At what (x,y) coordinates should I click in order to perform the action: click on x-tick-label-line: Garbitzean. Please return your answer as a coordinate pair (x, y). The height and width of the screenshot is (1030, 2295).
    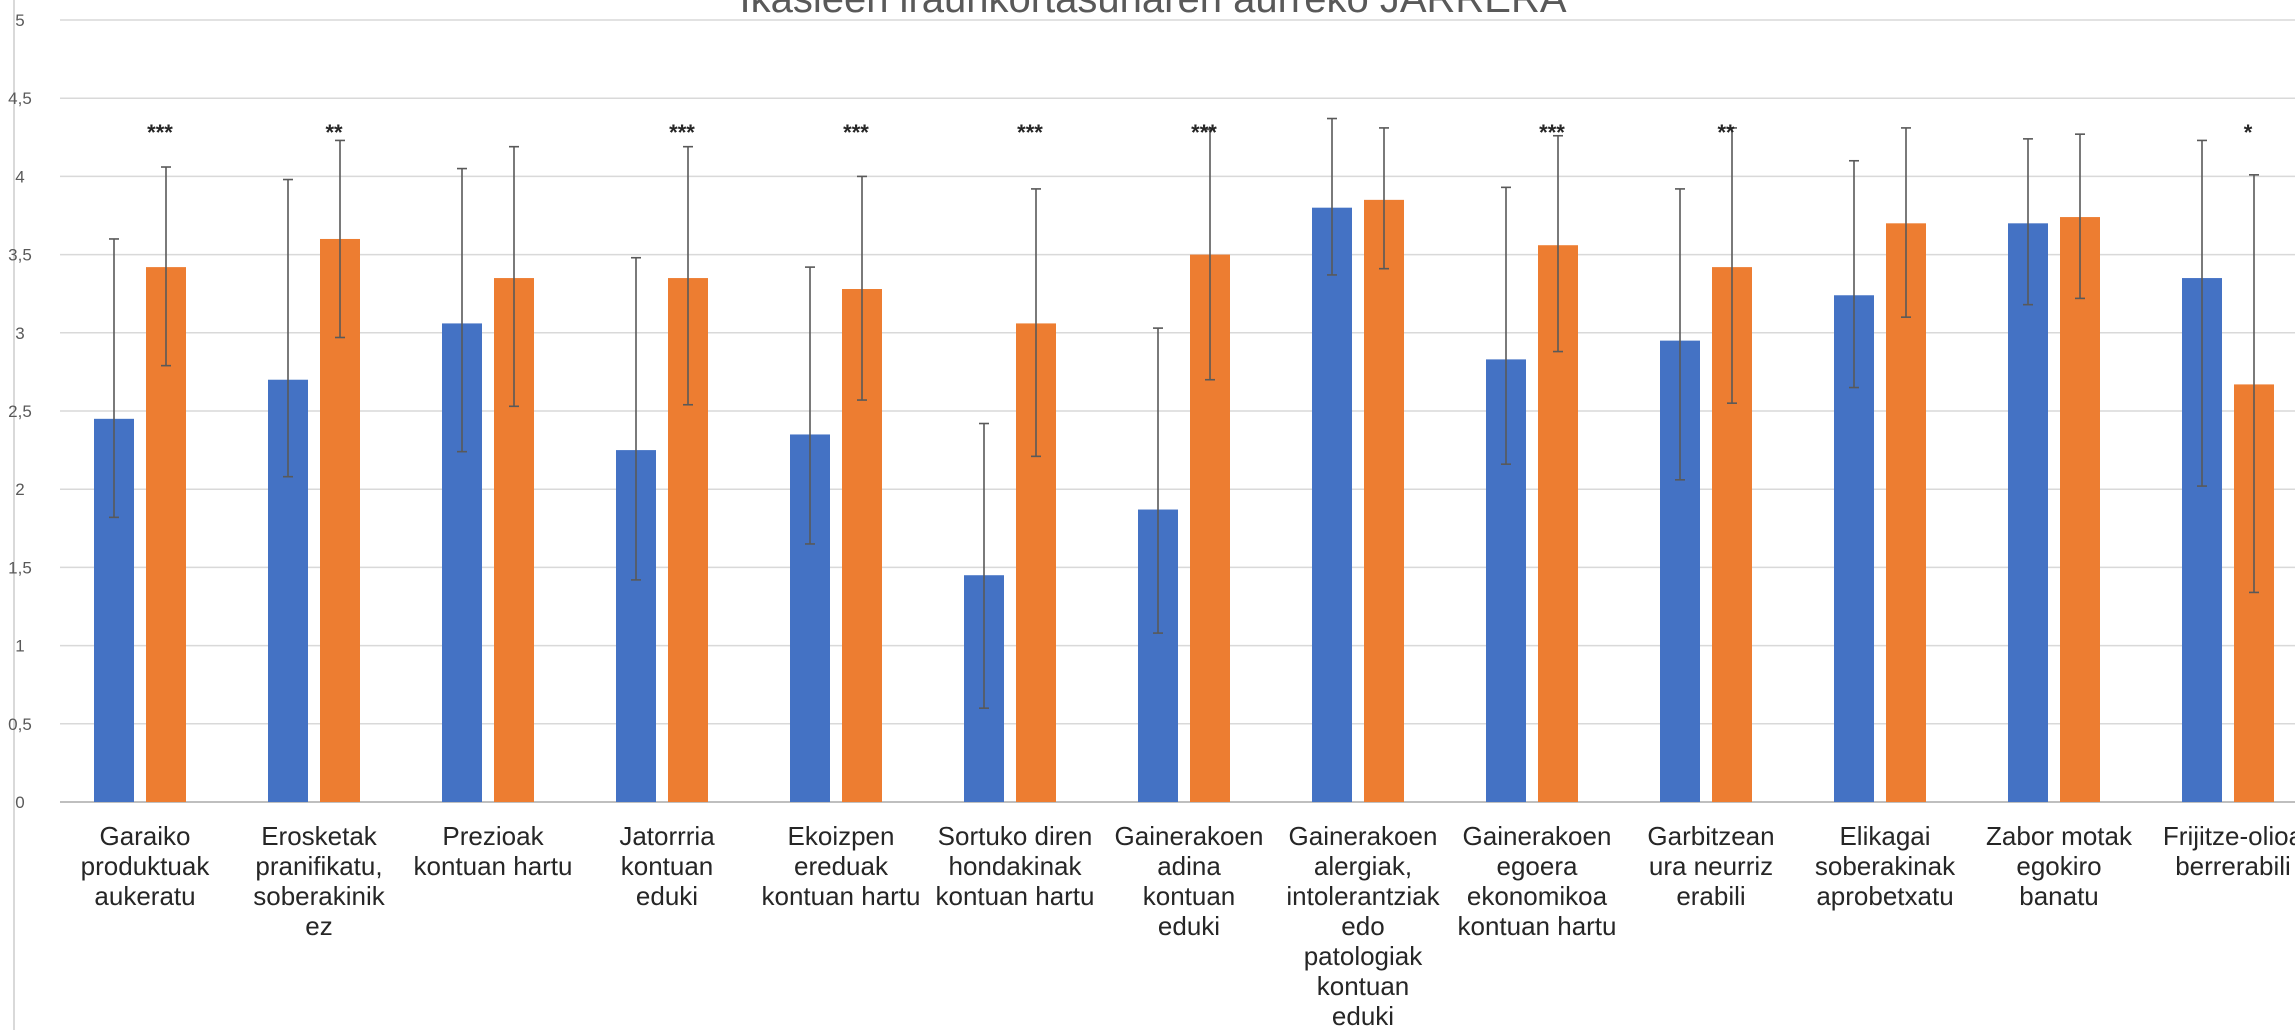
    Looking at the image, I should click on (1710, 836).